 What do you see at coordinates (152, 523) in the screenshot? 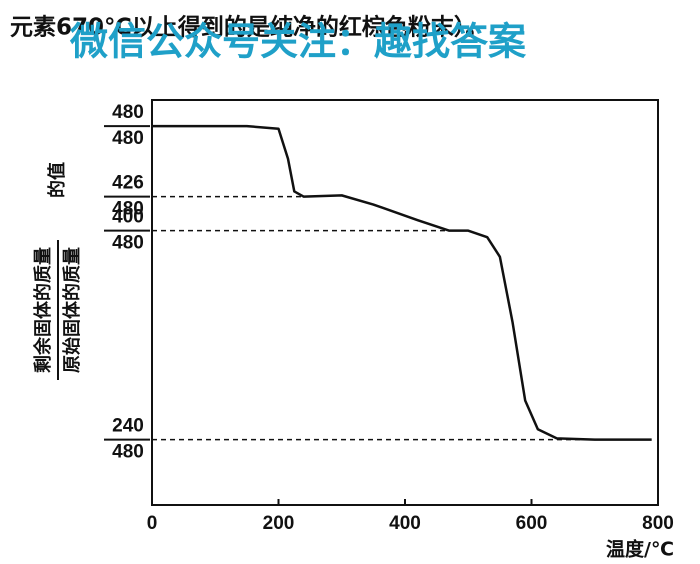
I see `x-tick-label: 0` at bounding box center [152, 523].